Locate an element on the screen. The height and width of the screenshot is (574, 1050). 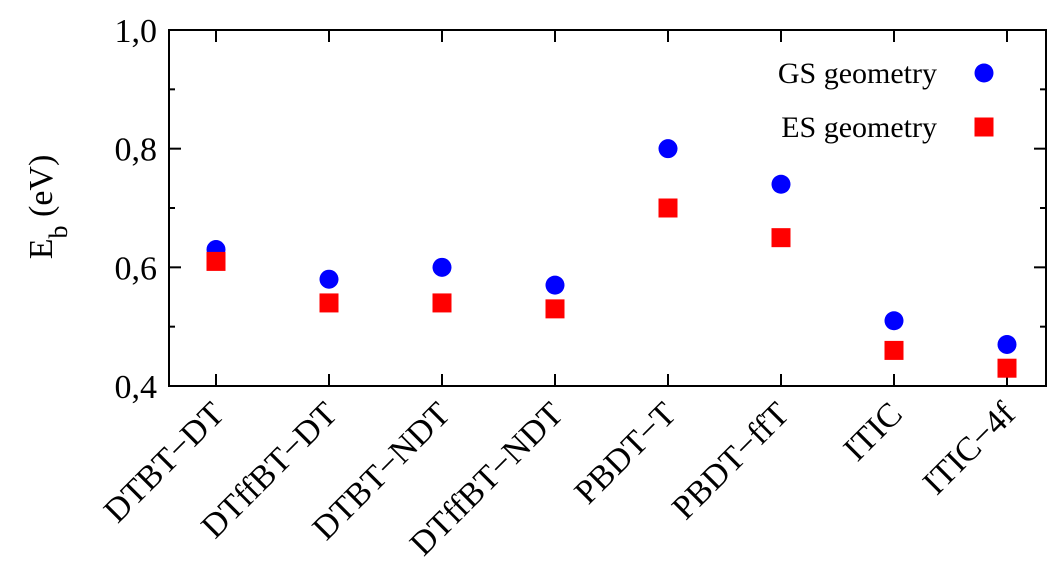
legend-marker-square is located at coordinates (984, 127).